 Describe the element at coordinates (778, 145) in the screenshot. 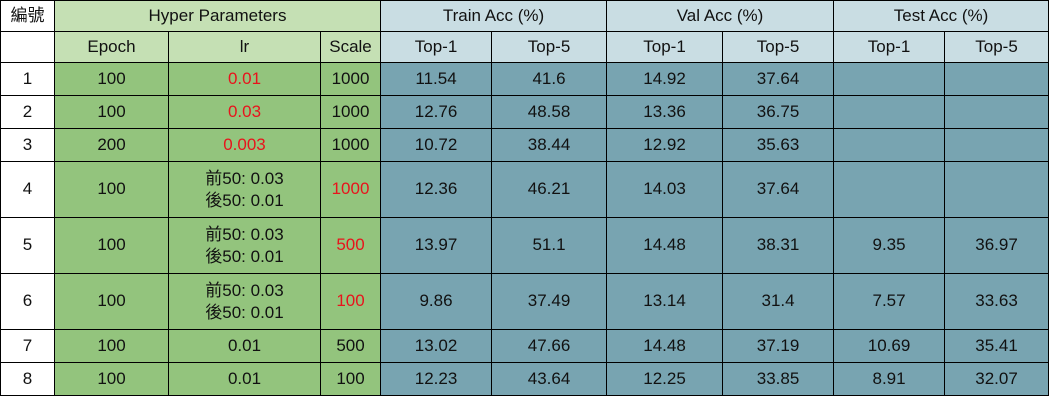

I see `val-top5-cell: 35.63` at that location.